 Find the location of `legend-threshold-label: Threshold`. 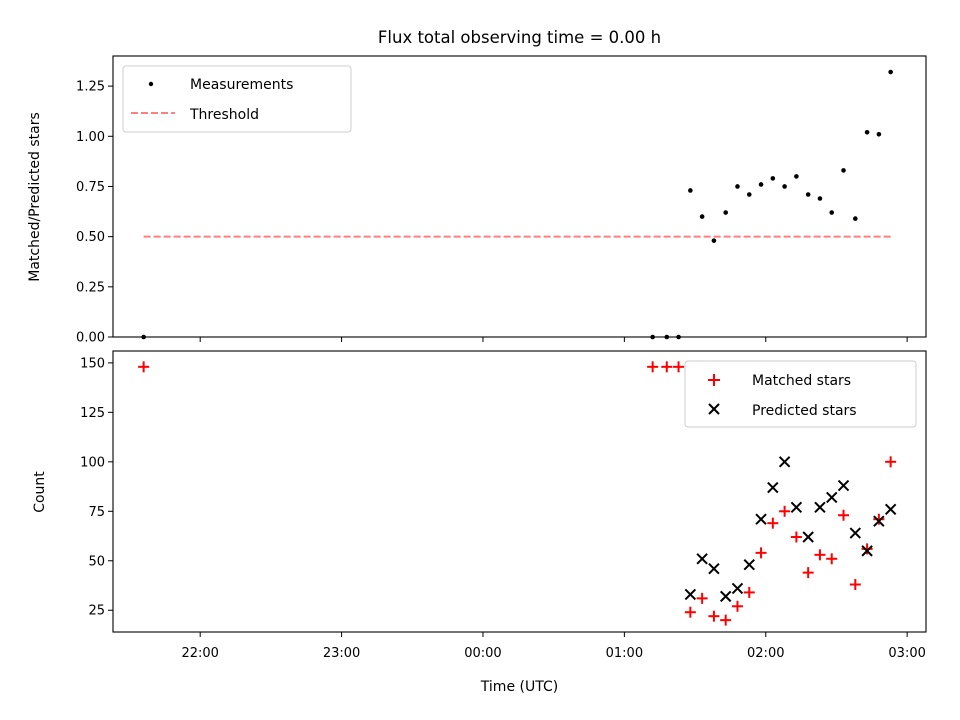

legend-threshold-label: Threshold is located at coordinates (224, 115).